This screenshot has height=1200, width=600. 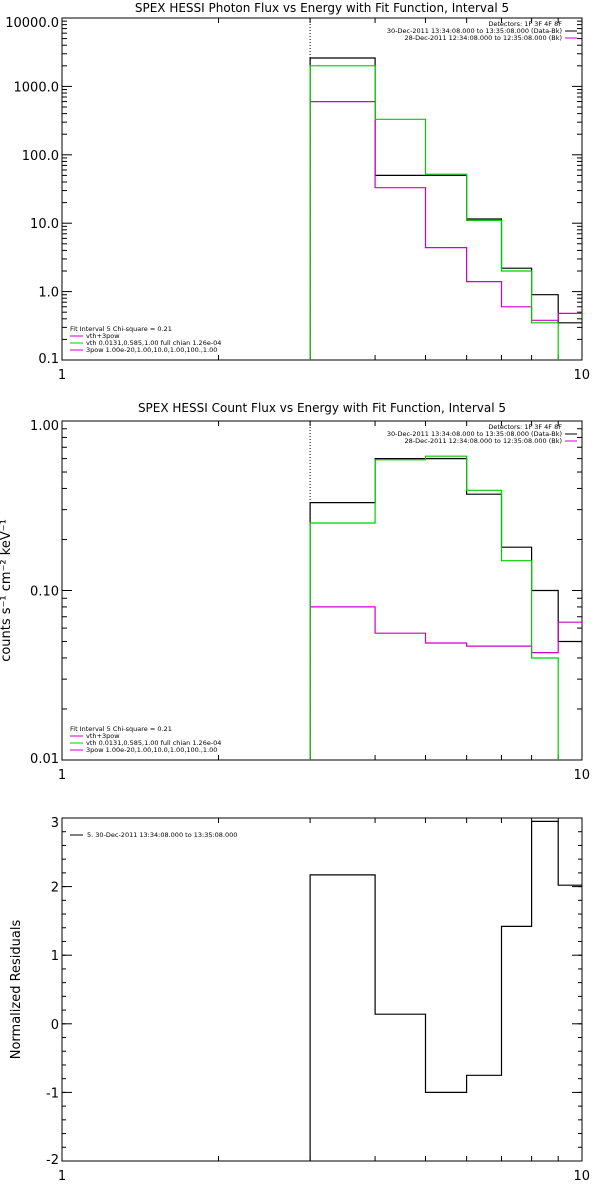 What do you see at coordinates (55, 823) in the screenshot?
I see `y-tick-label: 3` at bounding box center [55, 823].